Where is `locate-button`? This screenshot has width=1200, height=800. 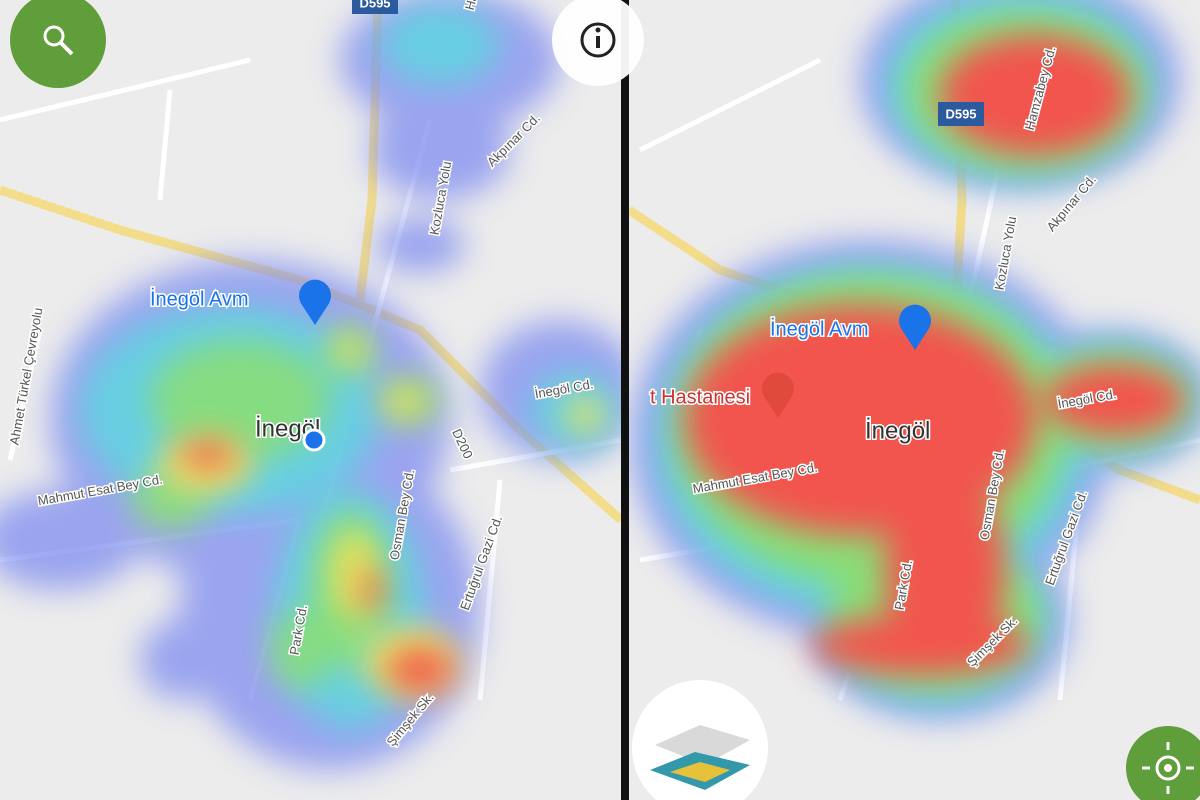
locate-button is located at coordinates (1163, 763).